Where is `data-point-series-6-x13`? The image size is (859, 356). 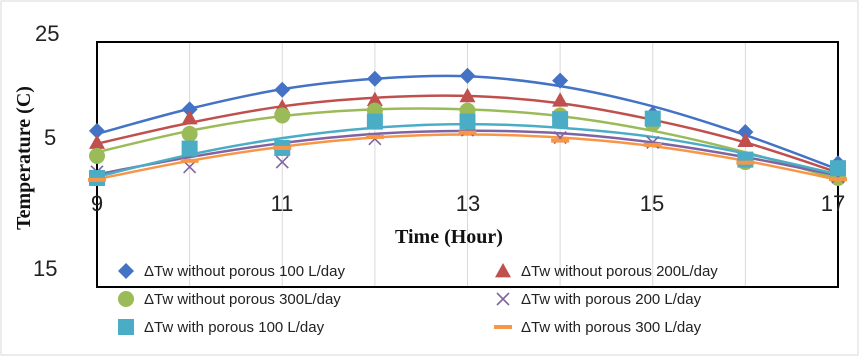
data-point-series-6-x13 is located at coordinates (467, 132).